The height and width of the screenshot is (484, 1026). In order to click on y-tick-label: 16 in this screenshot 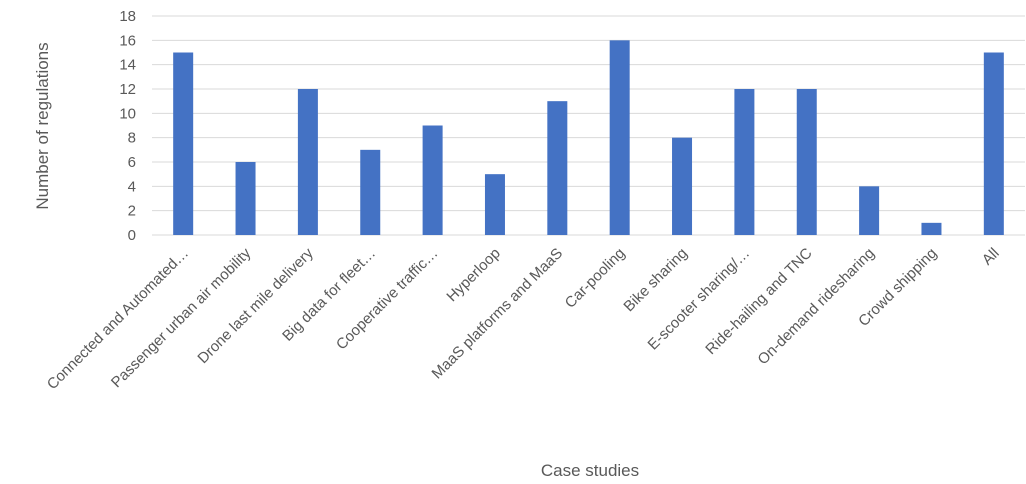, I will do `click(127, 40)`.